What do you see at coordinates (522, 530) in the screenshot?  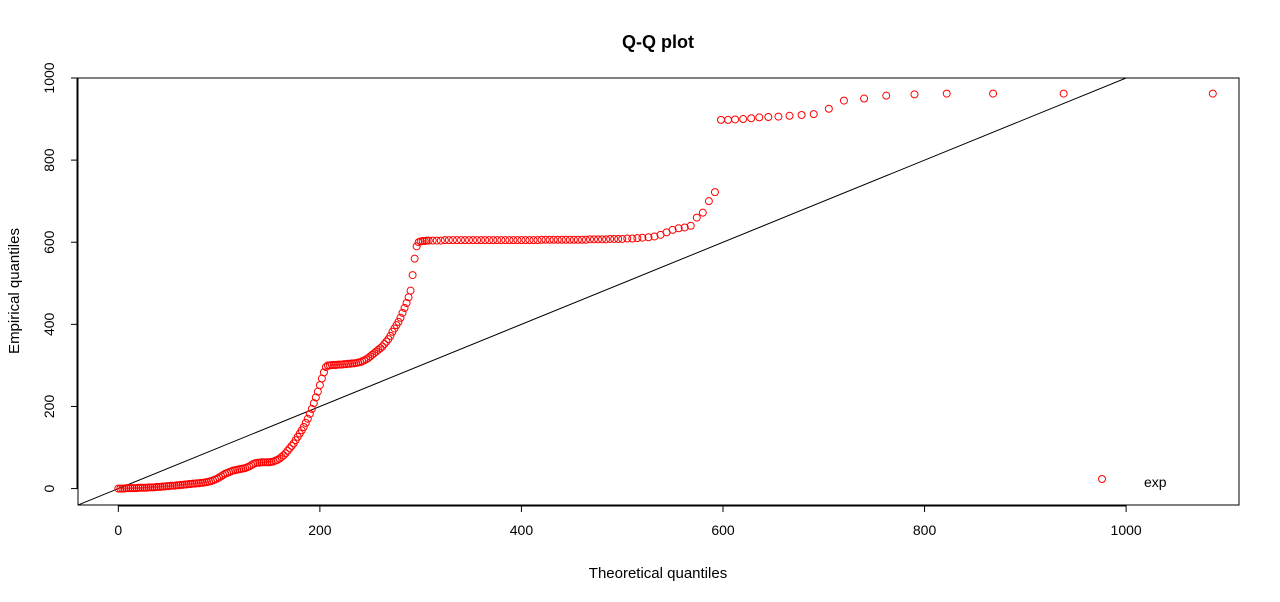 I see `x-tick-label: 400` at bounding box center [522, 530].